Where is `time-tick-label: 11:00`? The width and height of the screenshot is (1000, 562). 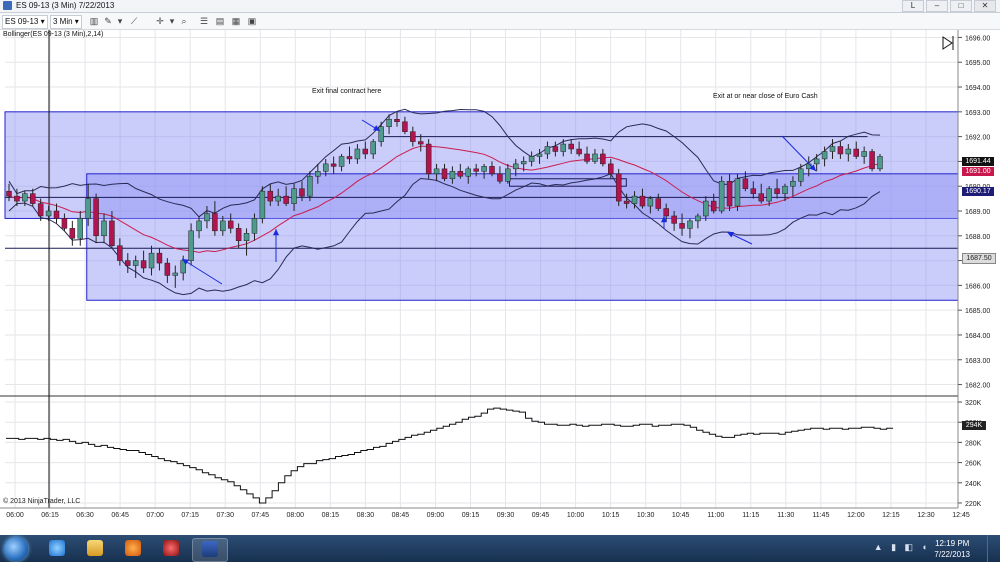 time-tick-label: 11:00 is located at coordinates (715, 515).